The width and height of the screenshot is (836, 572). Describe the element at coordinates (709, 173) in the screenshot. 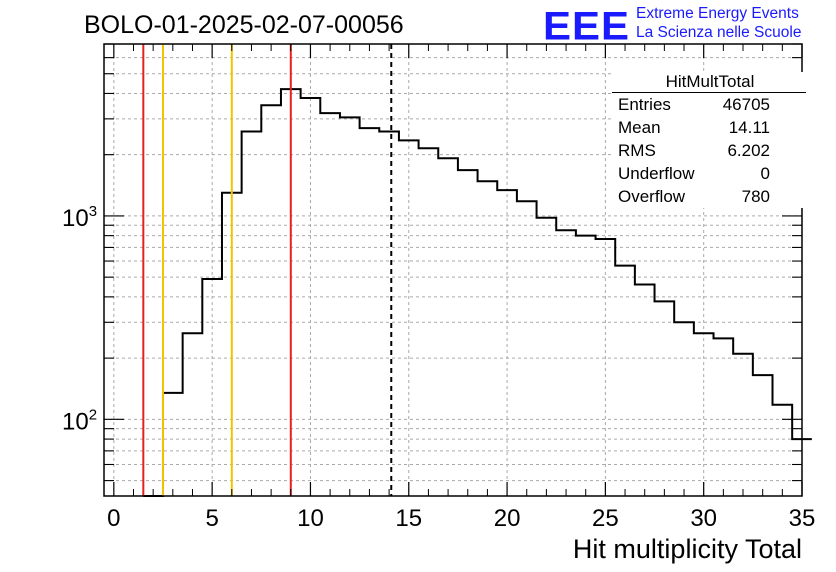

I see `stats-row-underflow: Underflow 0` at that location.